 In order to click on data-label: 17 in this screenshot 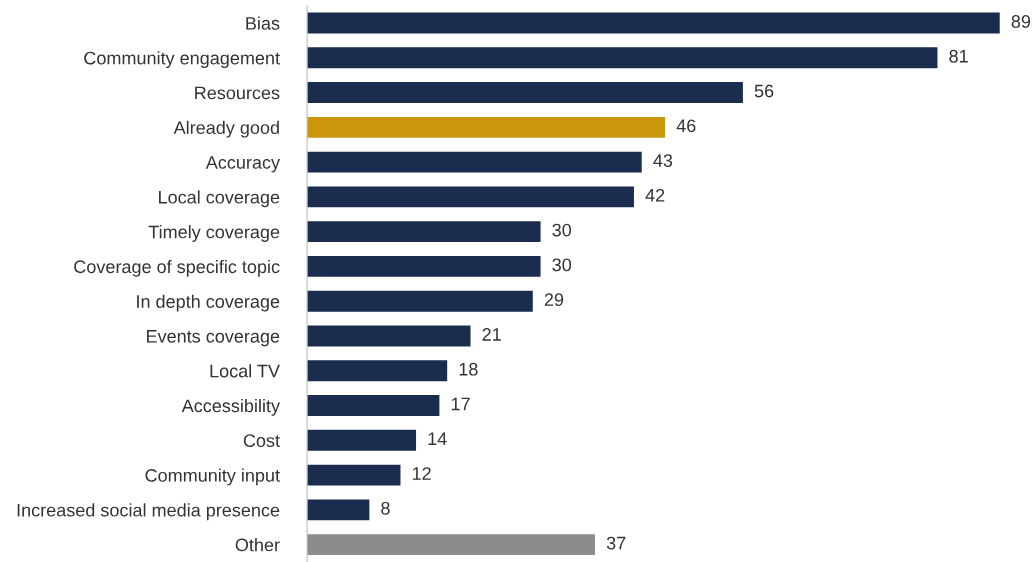, I will do `click(460, 404)`.